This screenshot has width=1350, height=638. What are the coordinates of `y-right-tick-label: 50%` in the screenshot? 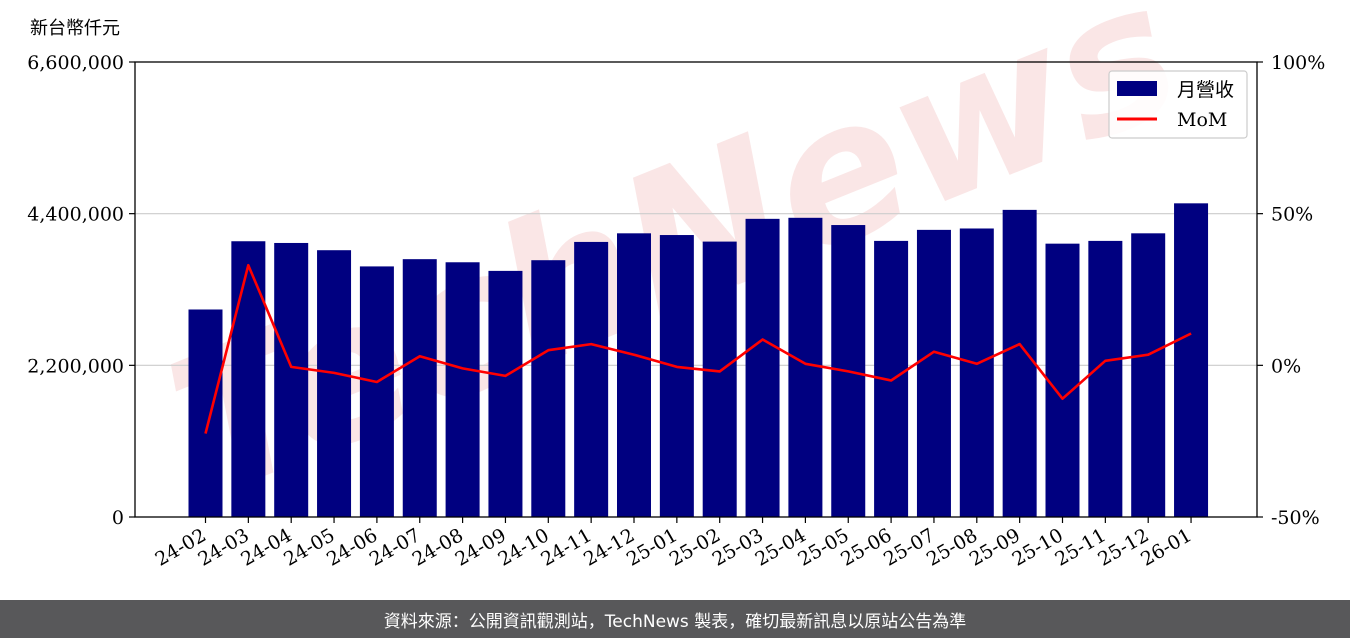 It's located at (1292, 215).